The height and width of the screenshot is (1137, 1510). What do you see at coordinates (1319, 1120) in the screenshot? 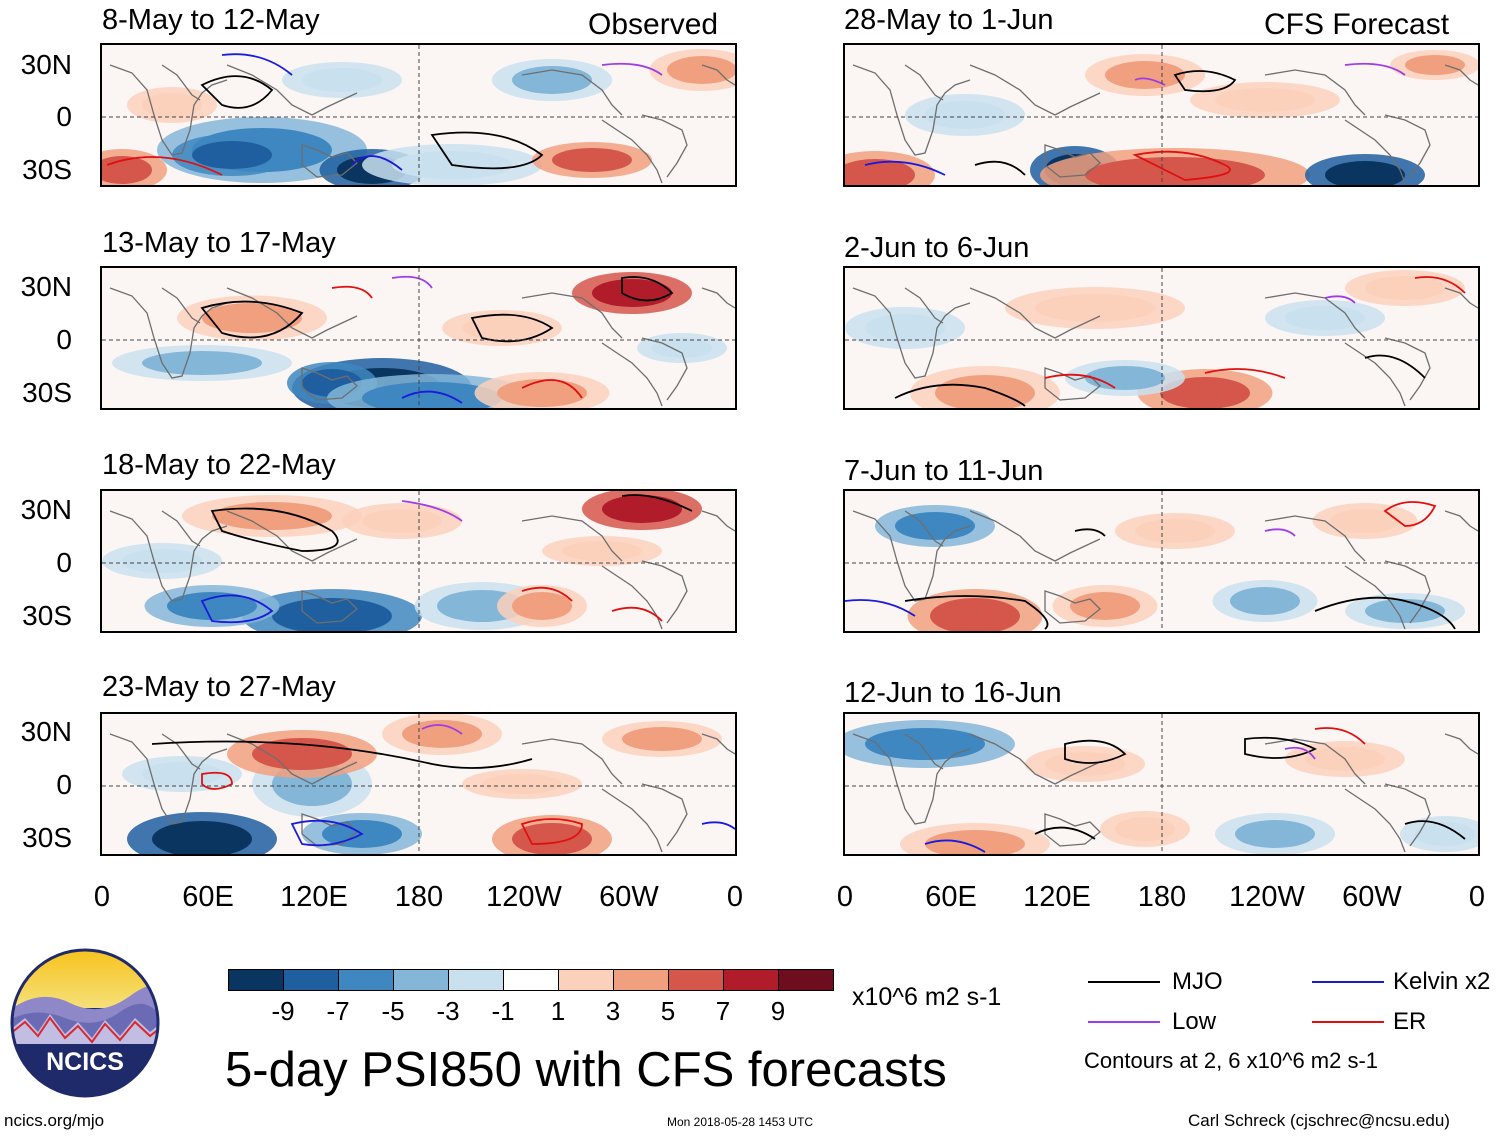
I see `footer-author: Carl Schreck (cjschrec@ncsu.edu)` at bounding box center [1319, 1120].